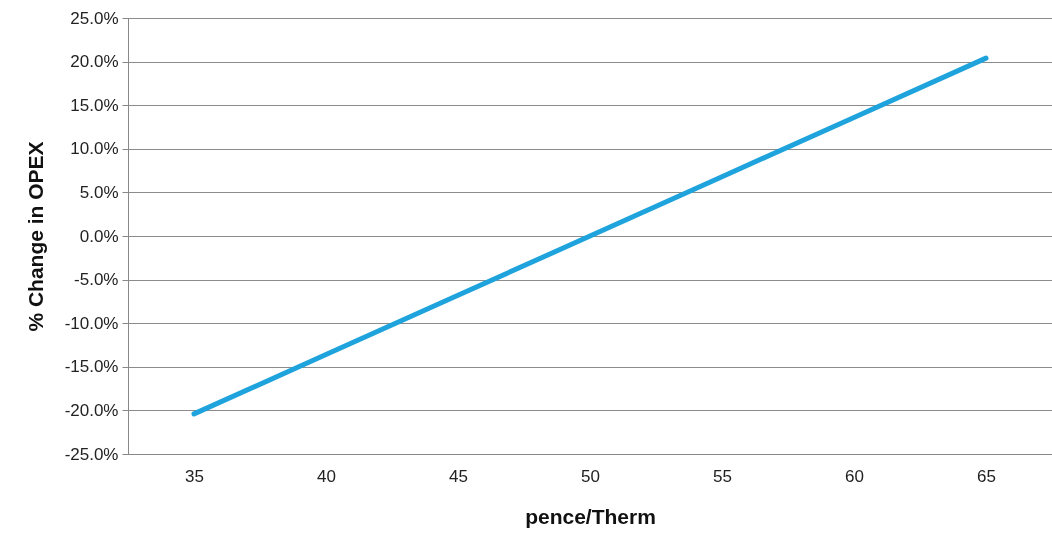 Image resolution: width=1052 pixels, height=538 pixels. Describe the element at coordinates (590, 476) in the screenshot. I see `x-tick-label: 50` at that location.